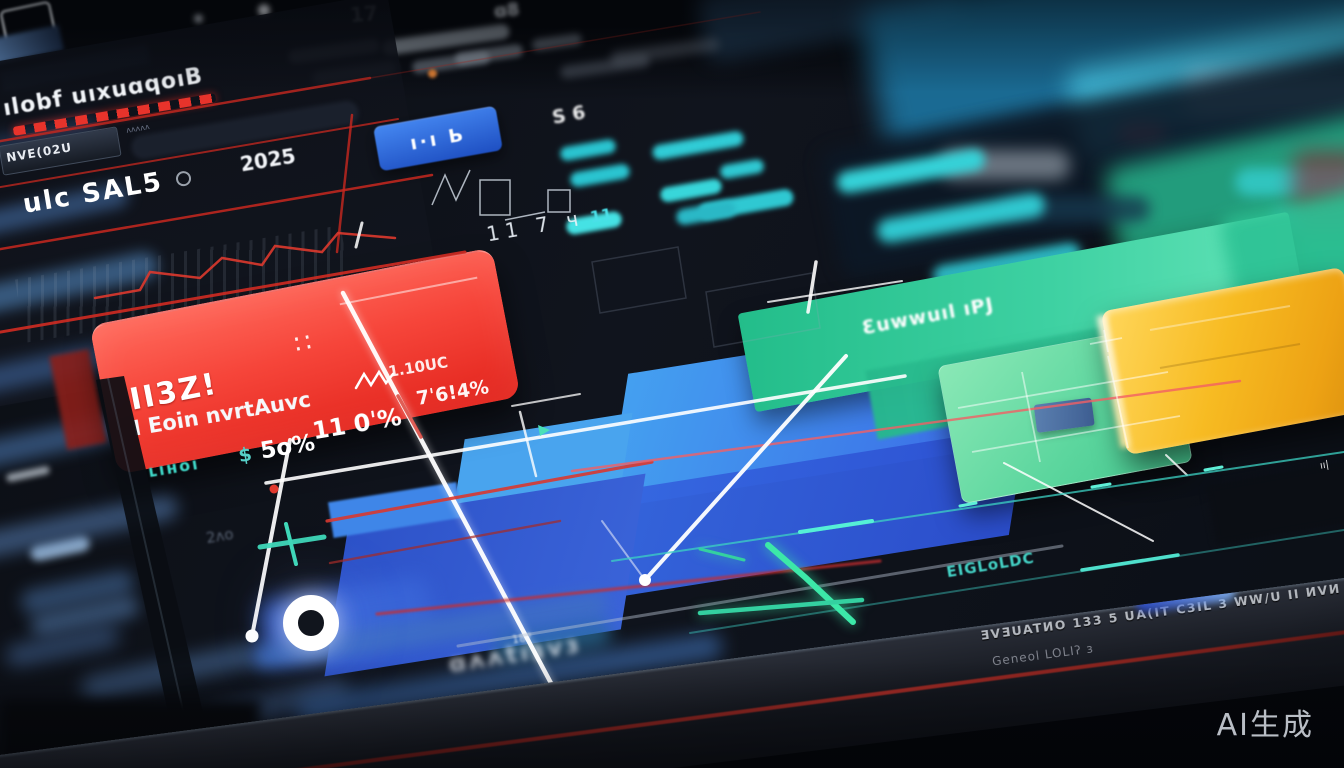 The width and height of the screenshot is (1344, 768). I want to click on teal-code-label: EIGLoLDC, so click(990, 565).